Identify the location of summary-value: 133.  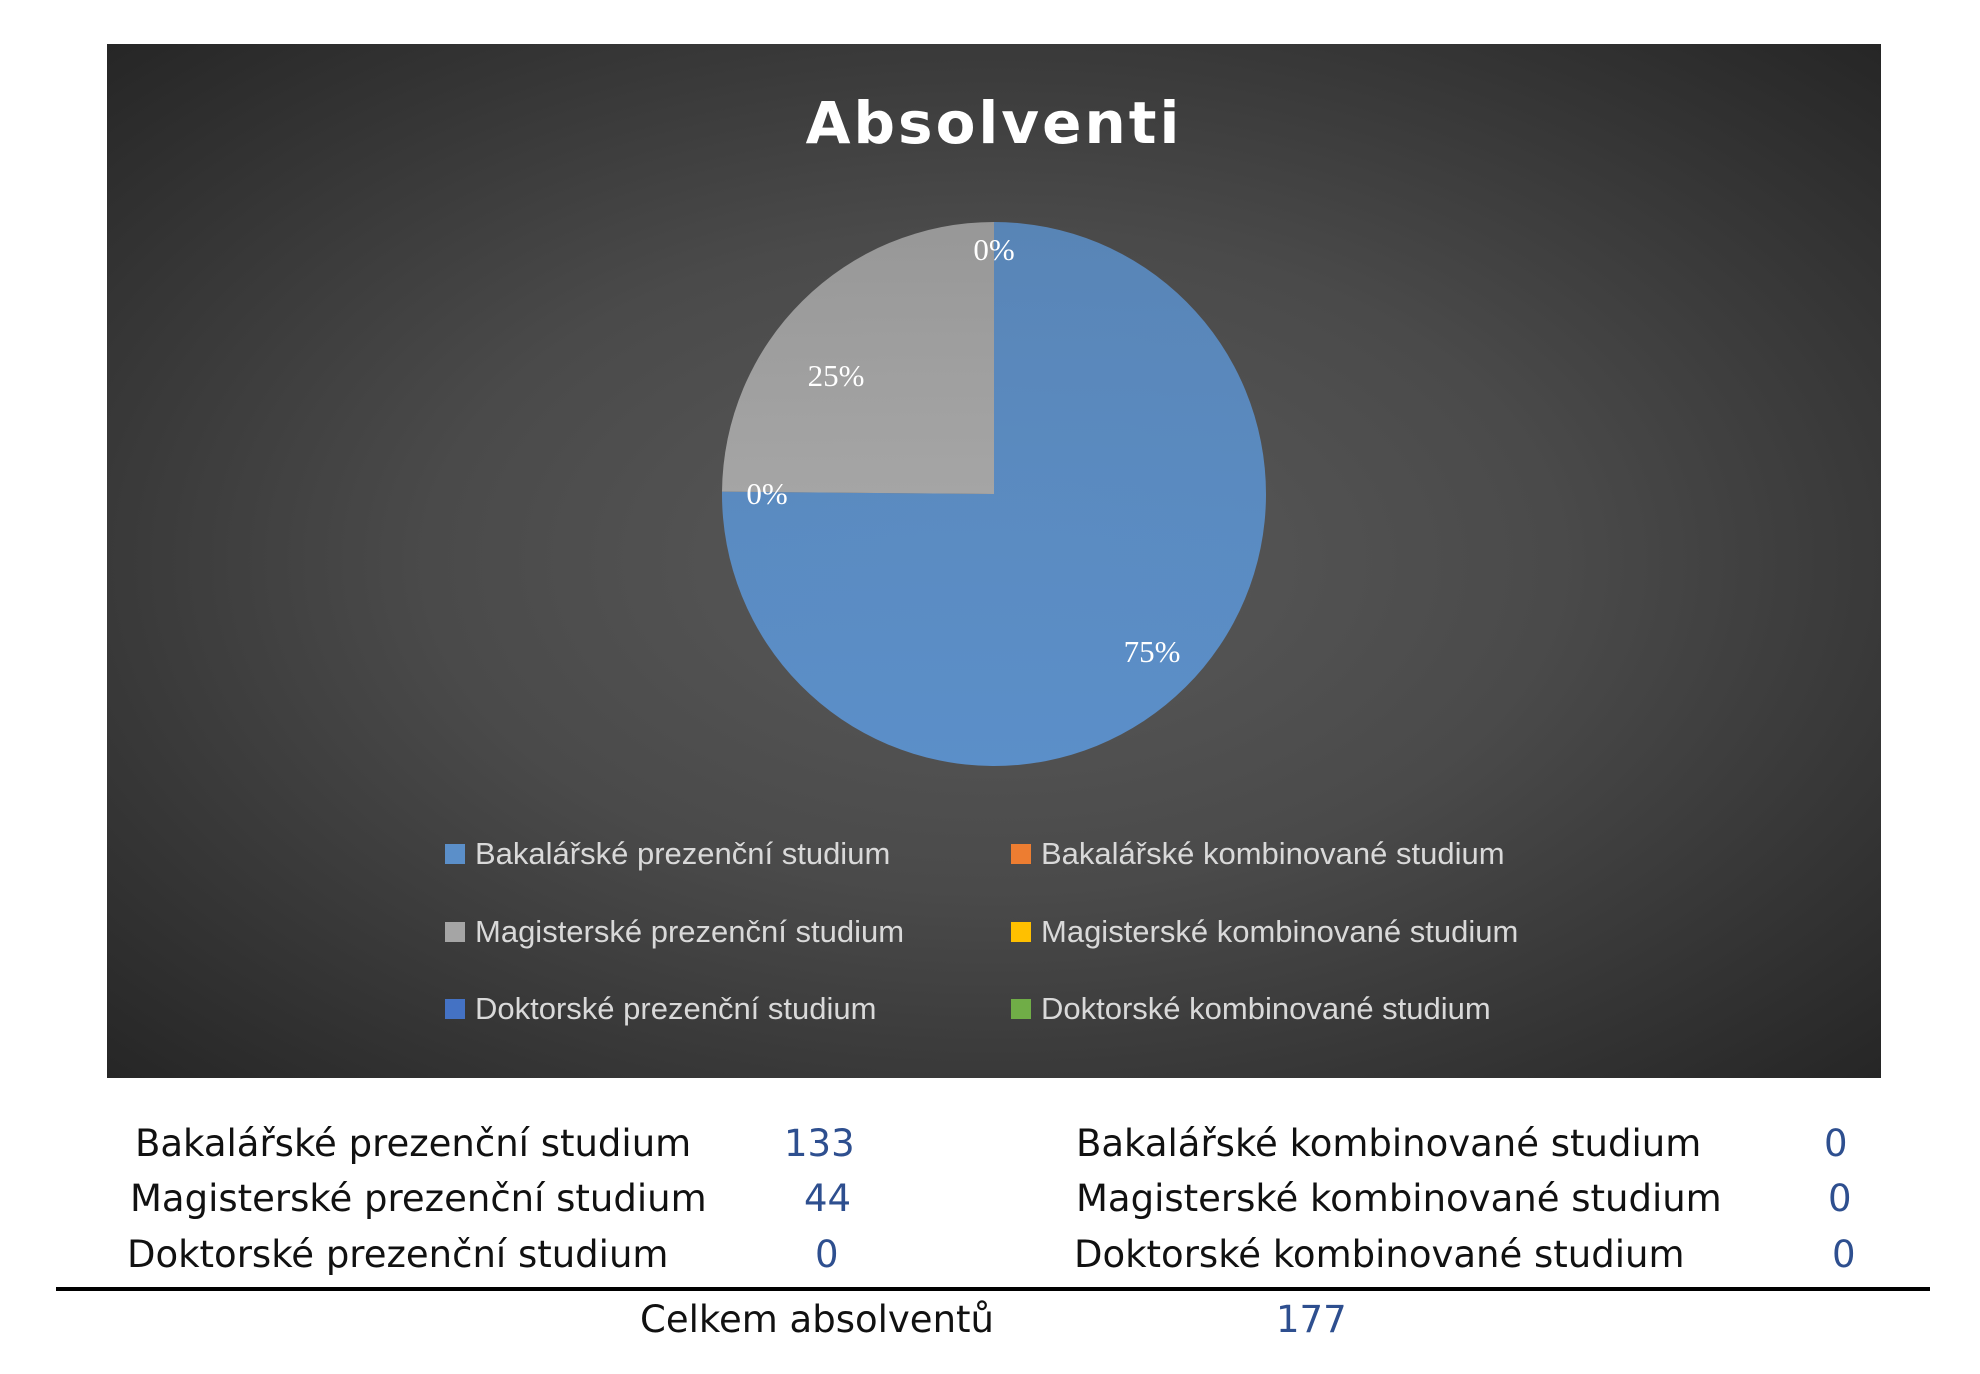
(819, 1143).